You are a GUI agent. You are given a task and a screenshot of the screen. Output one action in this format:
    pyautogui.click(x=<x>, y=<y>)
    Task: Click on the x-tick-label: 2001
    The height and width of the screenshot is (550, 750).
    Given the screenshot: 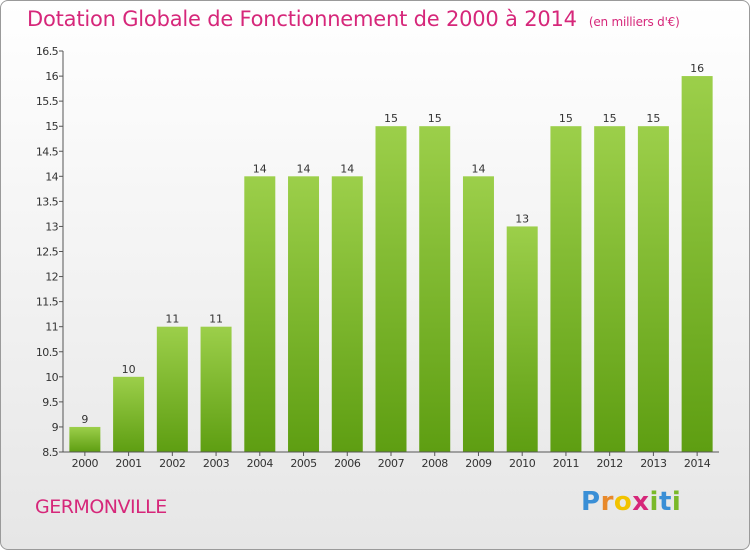 What is the action you would take?
    pyautogui.click(x=128, y=463)
    